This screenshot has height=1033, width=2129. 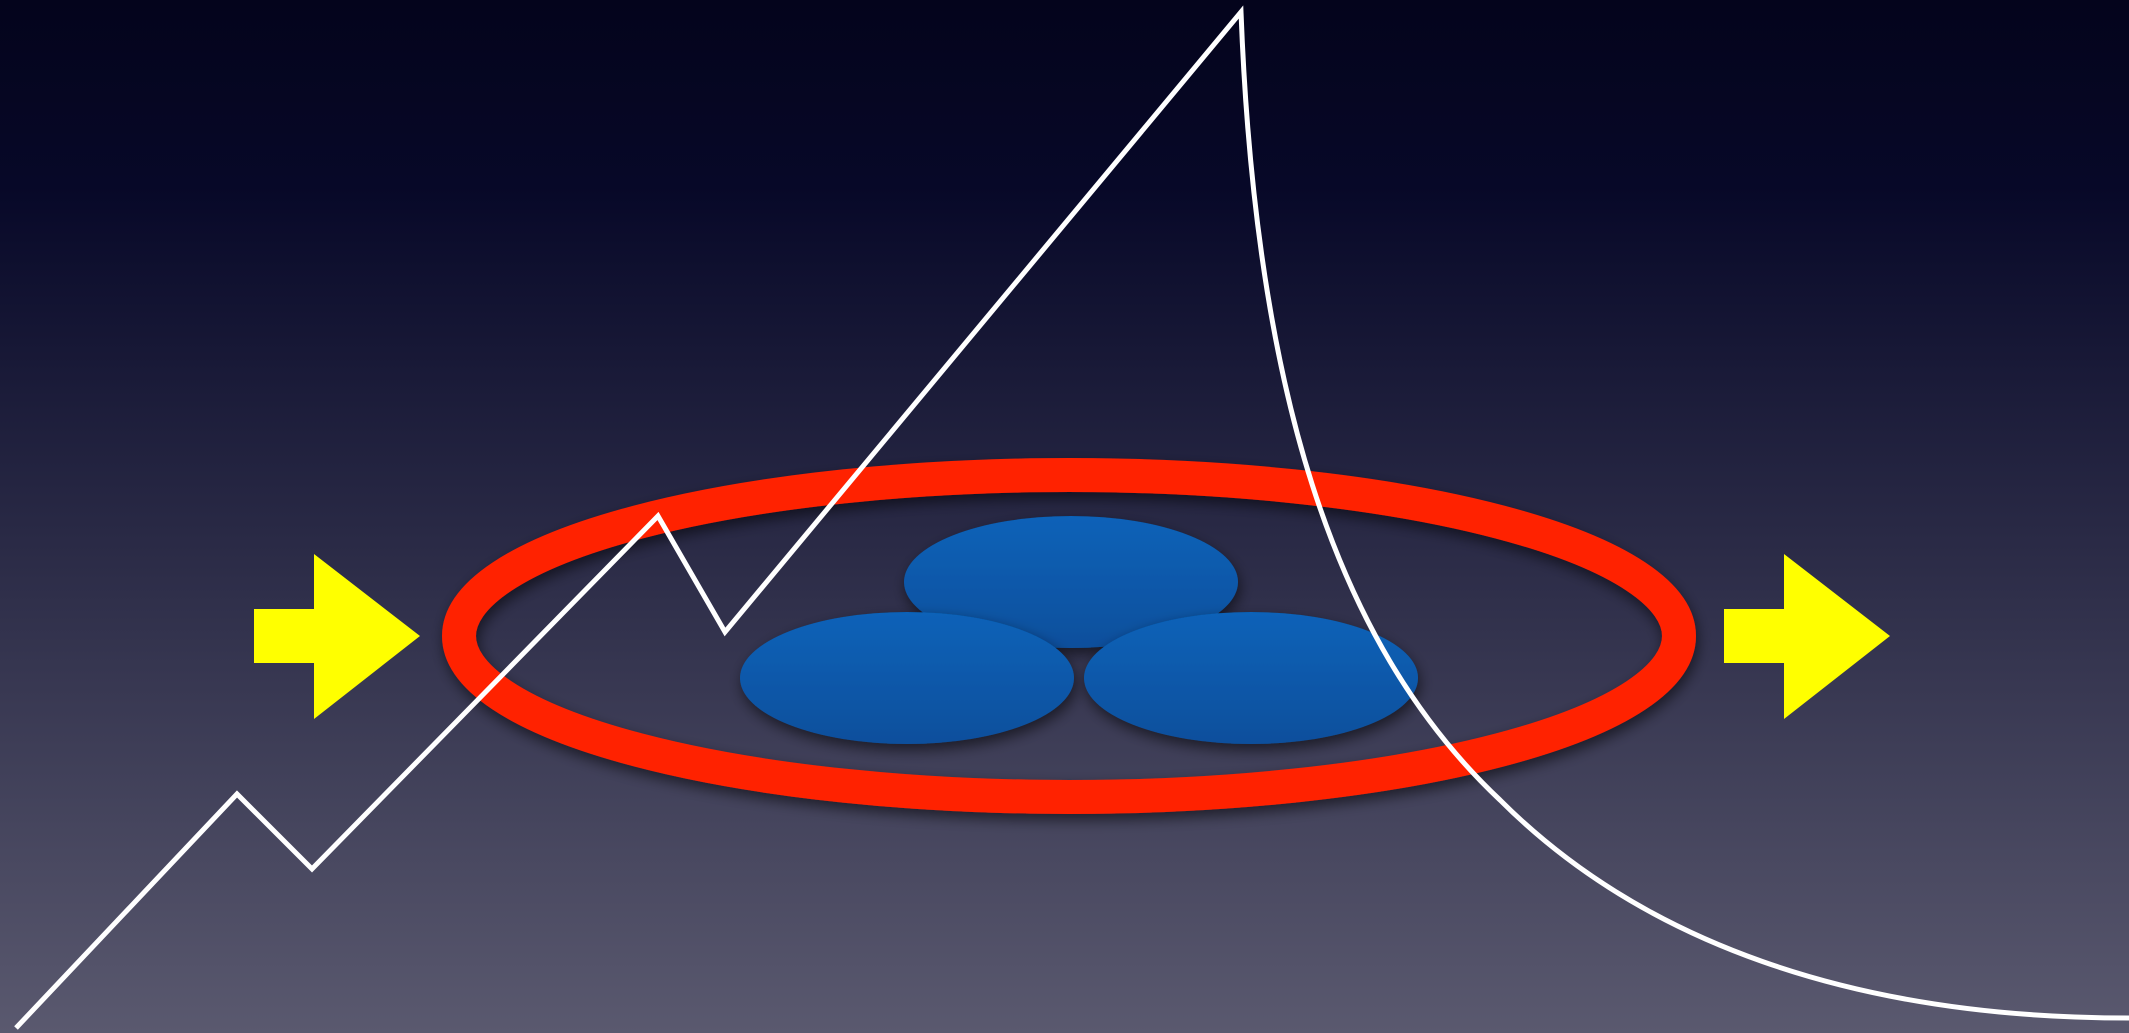 I want to click on blue-ellipse-top, so click(x=1071, y=582).